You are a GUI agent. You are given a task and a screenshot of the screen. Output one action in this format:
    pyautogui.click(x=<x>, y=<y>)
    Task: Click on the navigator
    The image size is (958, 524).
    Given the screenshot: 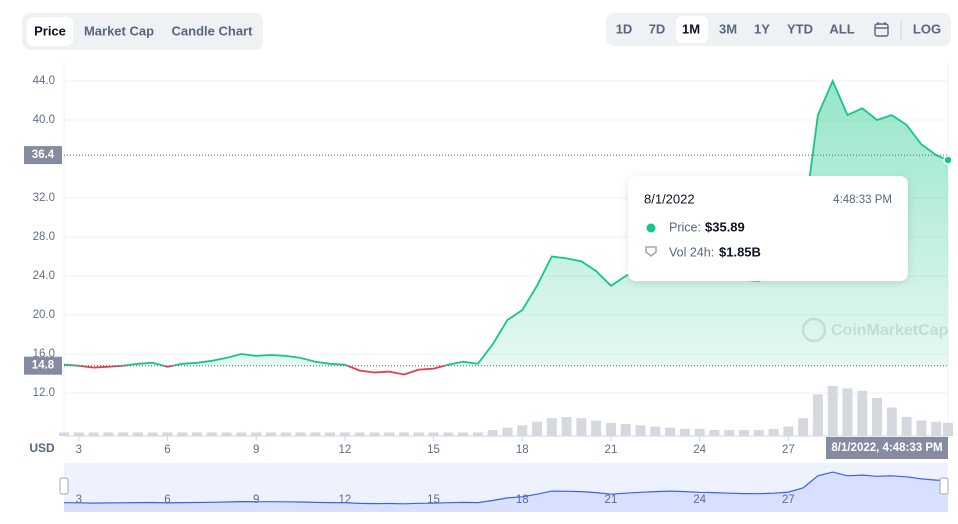 What is the action you would take?
    pyautogui.click(x=506, y=487)
    